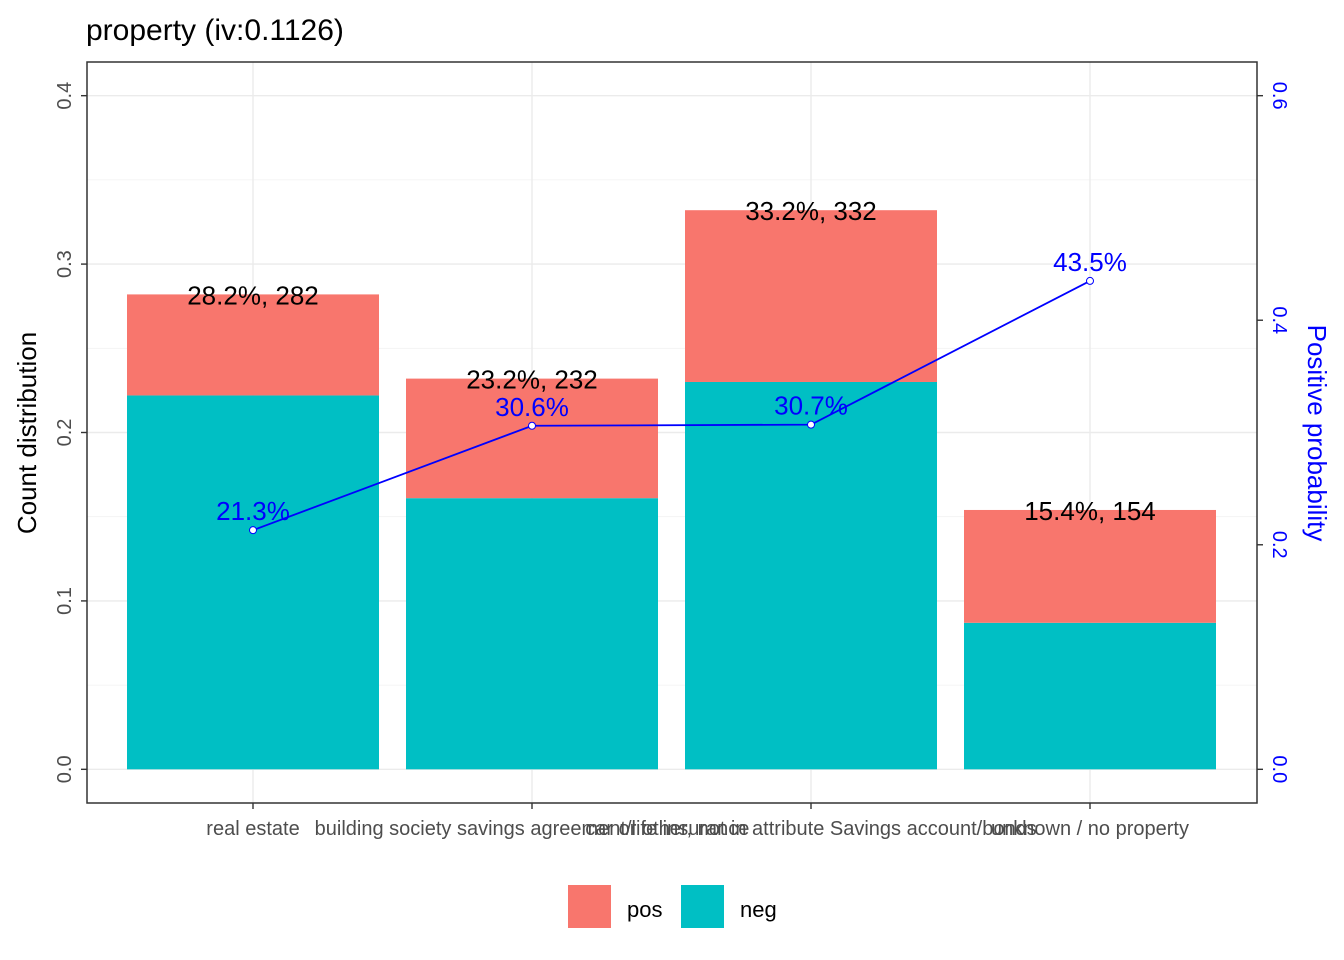 The image size is (1344, 960). I want to click on right-axis: 0.0 0.2 0.4 0.6, so click(1273, 432).